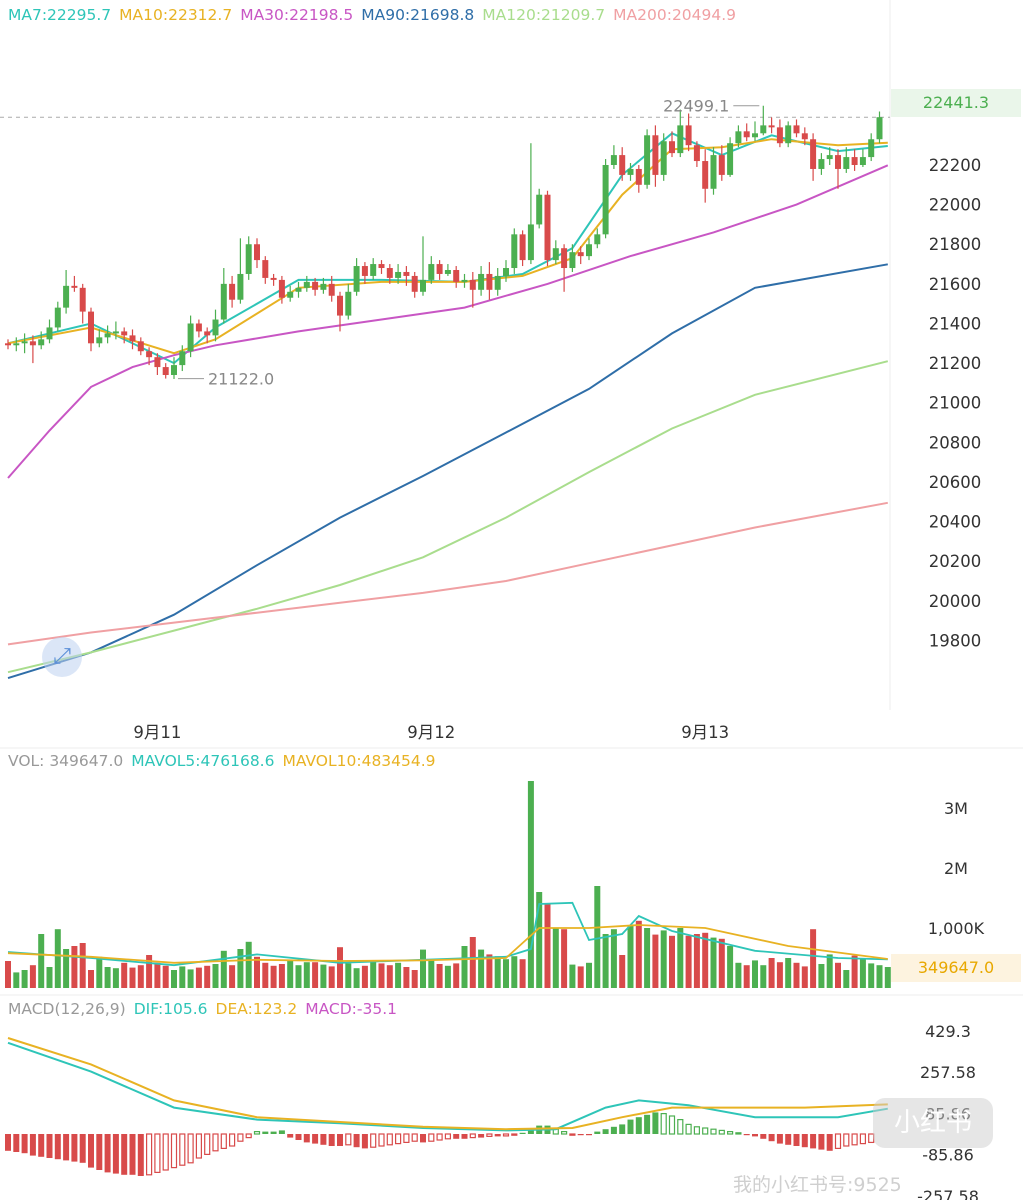 This screenshot has width=1023, height=1204. Describe the element at coordinates (948, 1031) in the screenshot. I see `macd-tick-label: 429.3` at that location.